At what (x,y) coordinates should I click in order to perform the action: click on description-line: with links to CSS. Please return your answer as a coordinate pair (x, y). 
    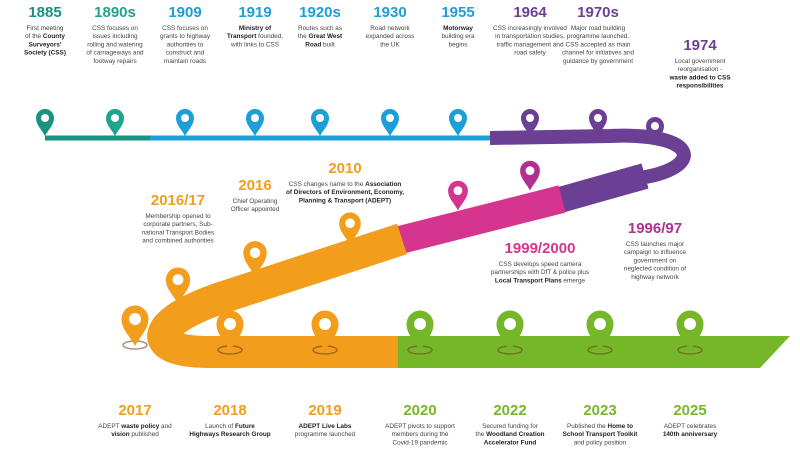
    Looking at the image, I should click on (254, 44).